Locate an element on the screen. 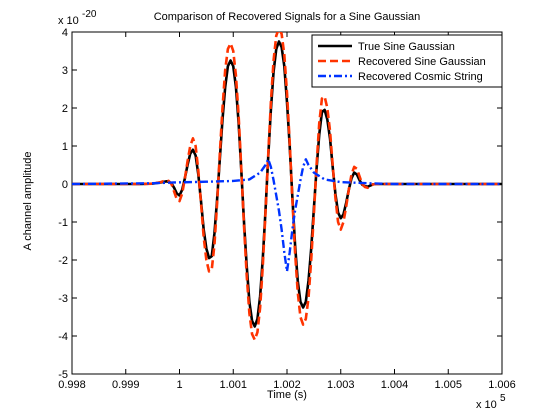  x-tick-label: 1.003 is located at coordinates (341, 385).